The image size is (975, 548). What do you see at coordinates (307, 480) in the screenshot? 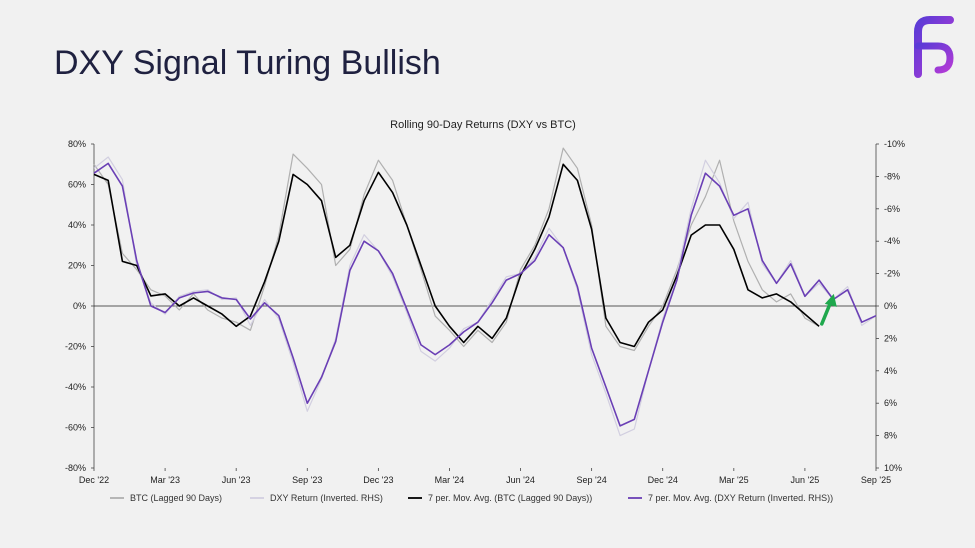
I see `x-tick-label: Sep '23` at bounding box center [307, 480].